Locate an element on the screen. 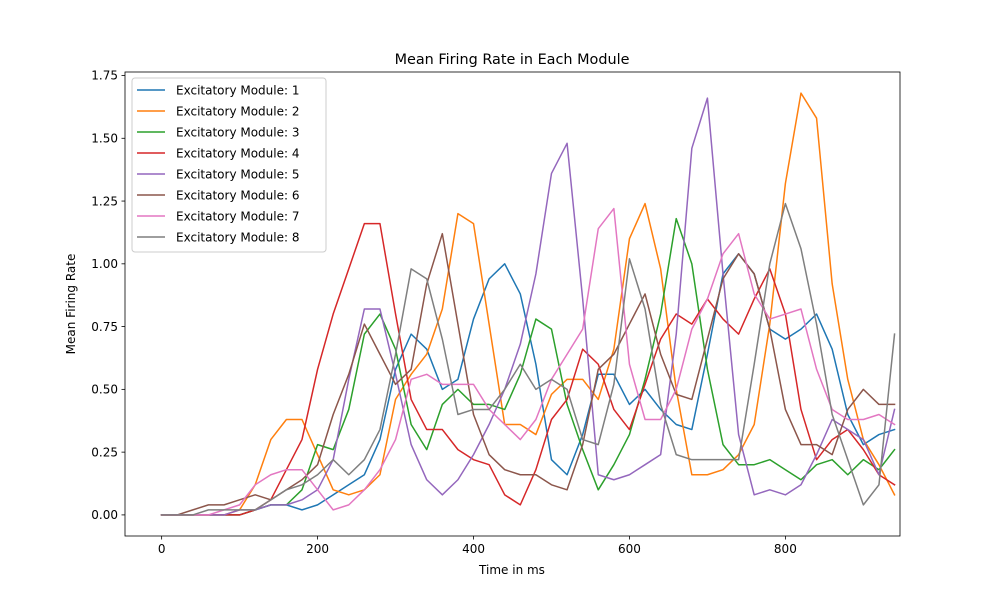  x-tick-label: 600 is located at coordinates (629, 549).